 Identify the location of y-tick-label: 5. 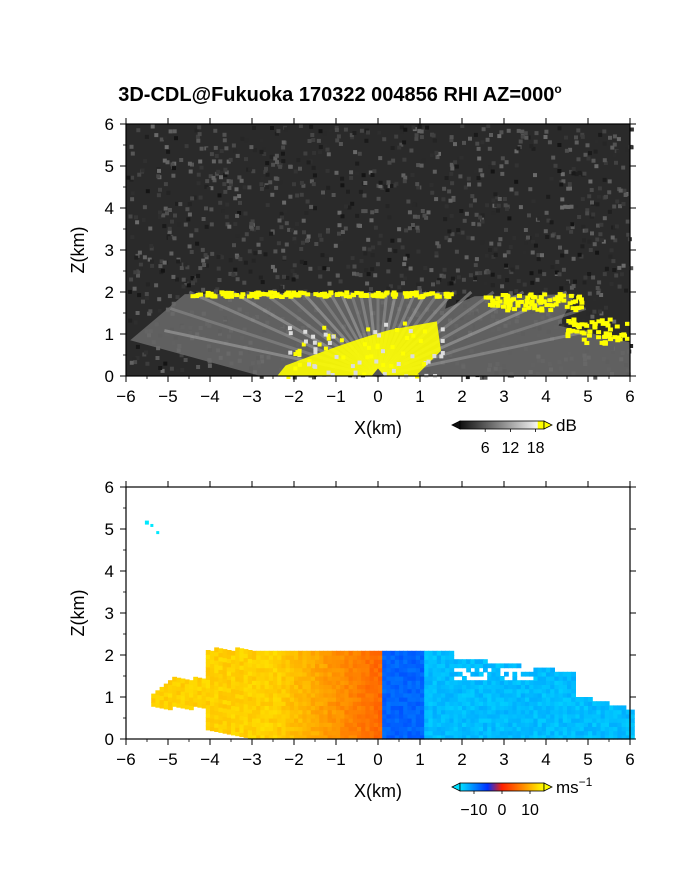
(109, 166).